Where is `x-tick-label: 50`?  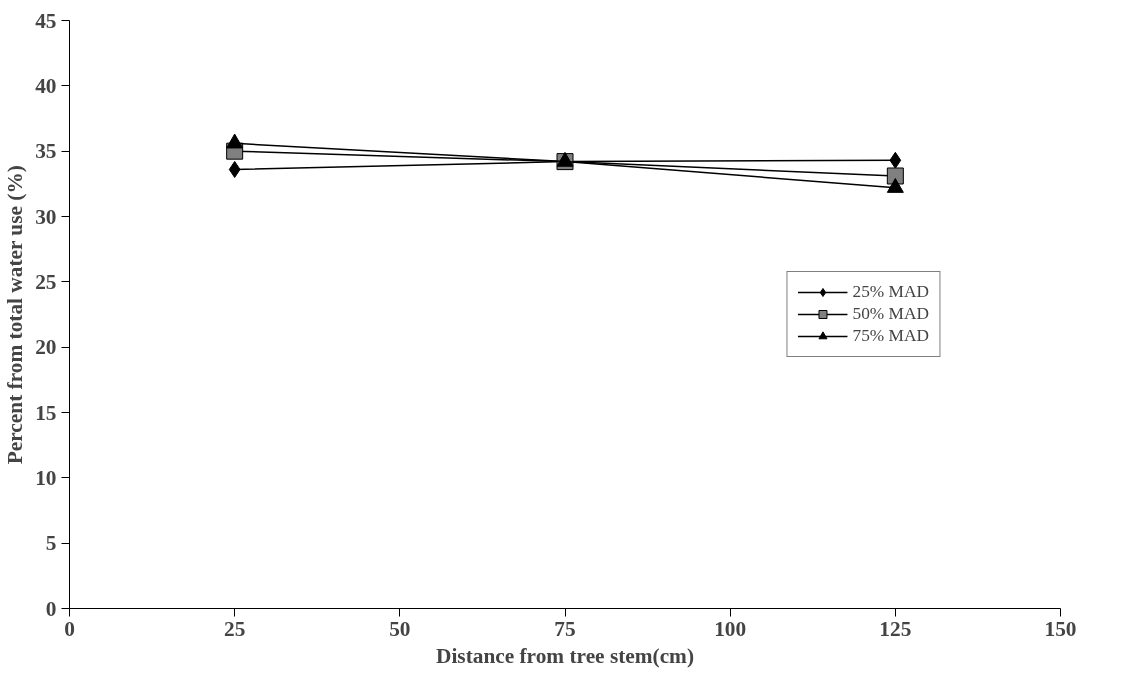
x-tick-label: 50 is located at coordinates (400, 628).